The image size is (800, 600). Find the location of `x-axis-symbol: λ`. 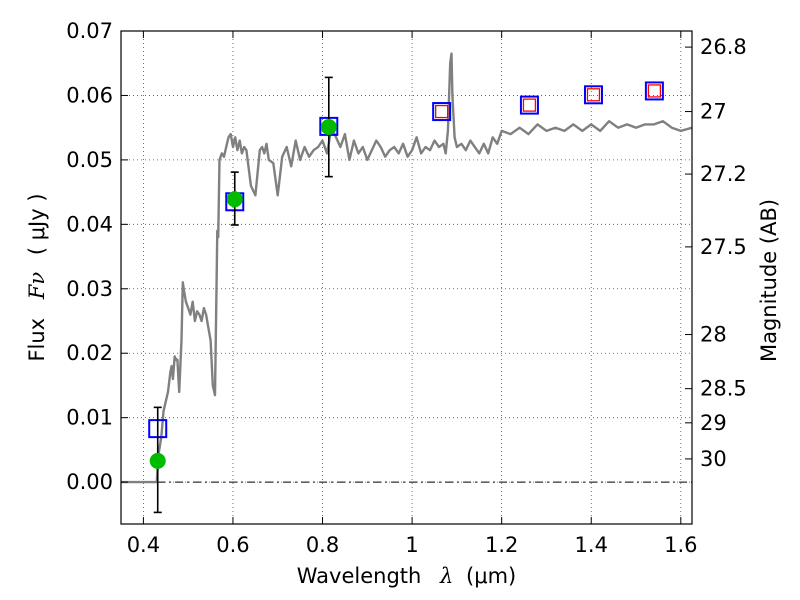

x-axis-symbol: λ is located at coordinates (446, 576).